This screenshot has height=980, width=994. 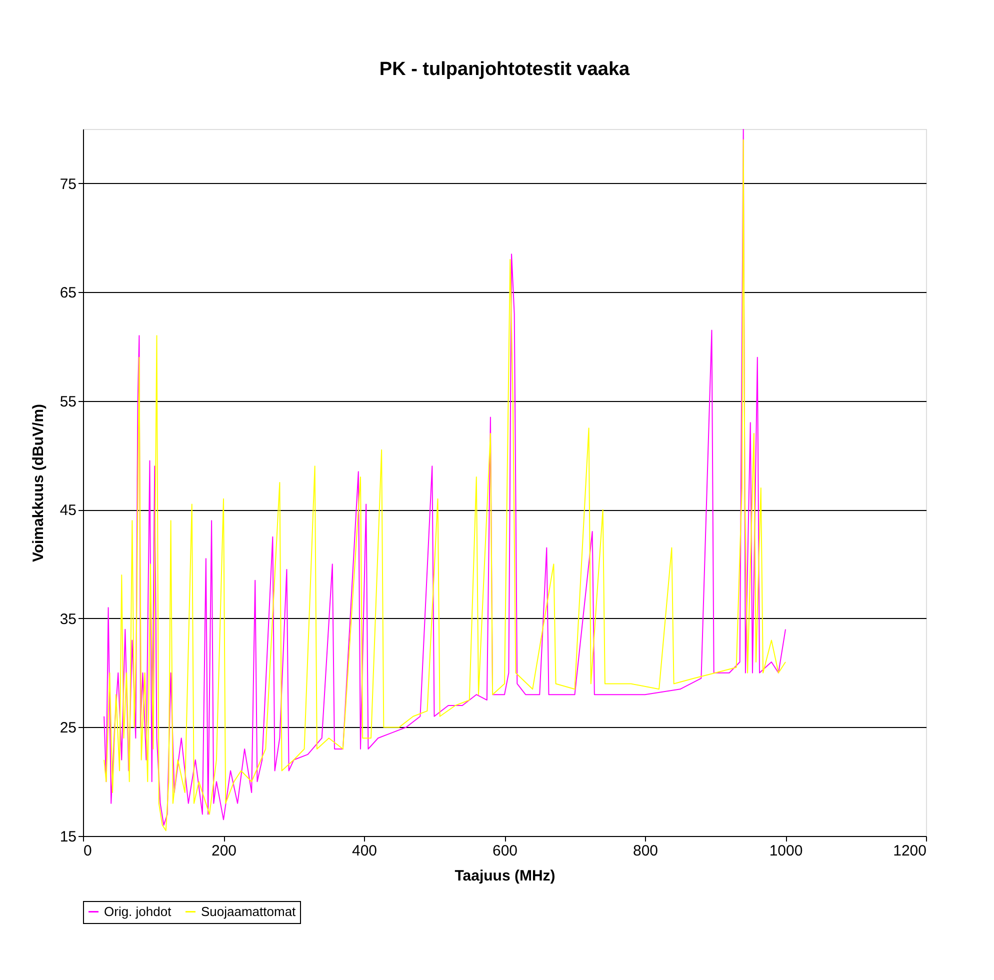 I want to click on x-tick-label: 1200, so click(x=909, y=851).